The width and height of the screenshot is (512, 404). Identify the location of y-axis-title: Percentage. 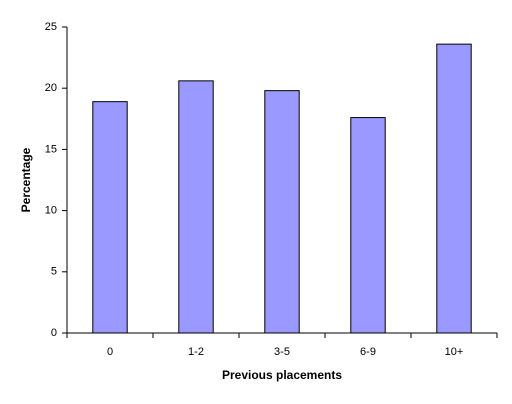
(26, 179).